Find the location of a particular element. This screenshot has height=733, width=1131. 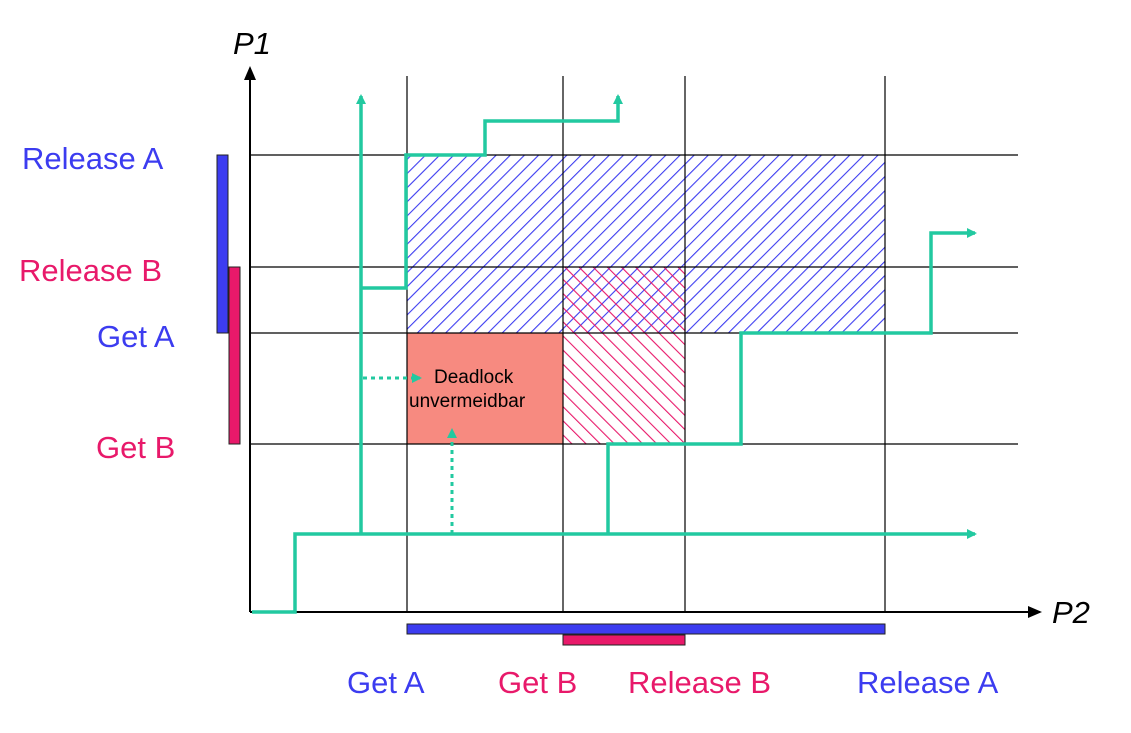

p2-resource-a-bar is located at coordinates (646, 629).